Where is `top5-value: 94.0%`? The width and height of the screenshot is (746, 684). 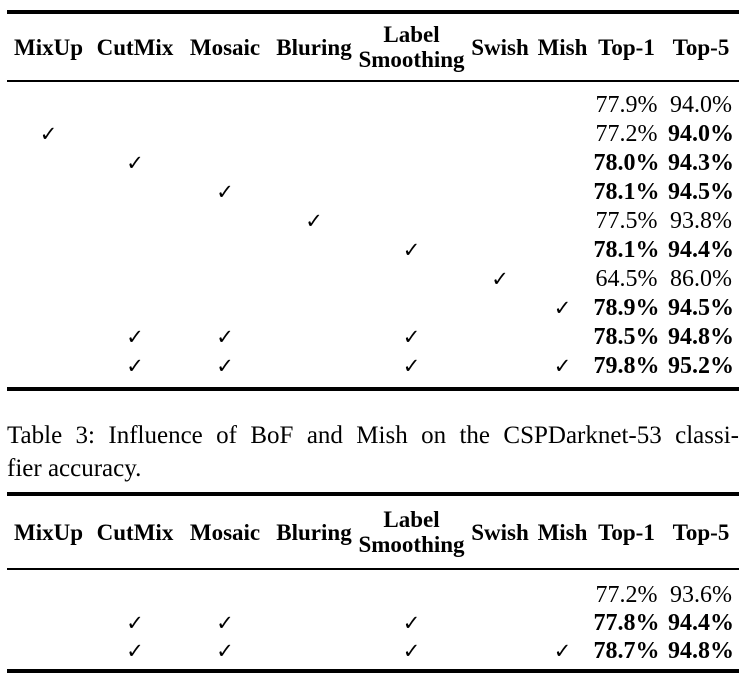
top5-value: 94.0% is located at coordinates (701, 134).